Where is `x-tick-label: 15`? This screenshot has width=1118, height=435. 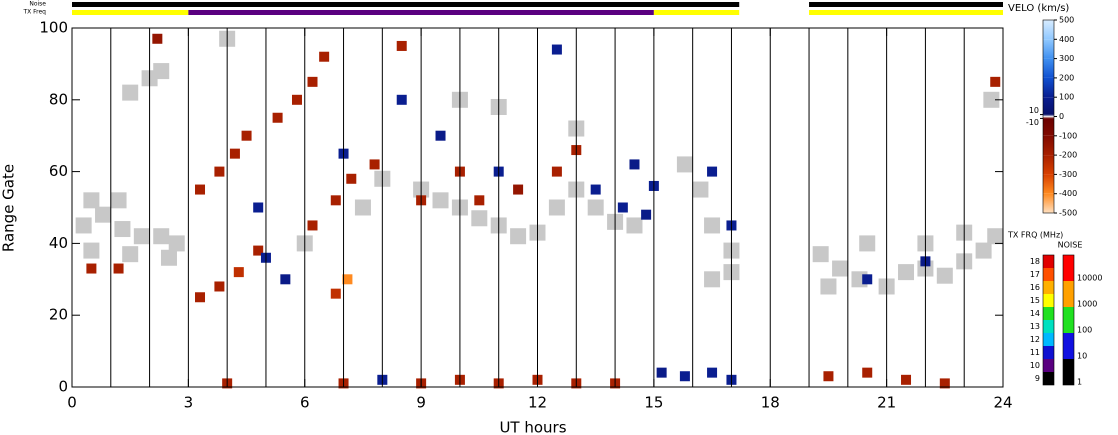 x-tick-label: 15 is located at coordinates (653, 403).